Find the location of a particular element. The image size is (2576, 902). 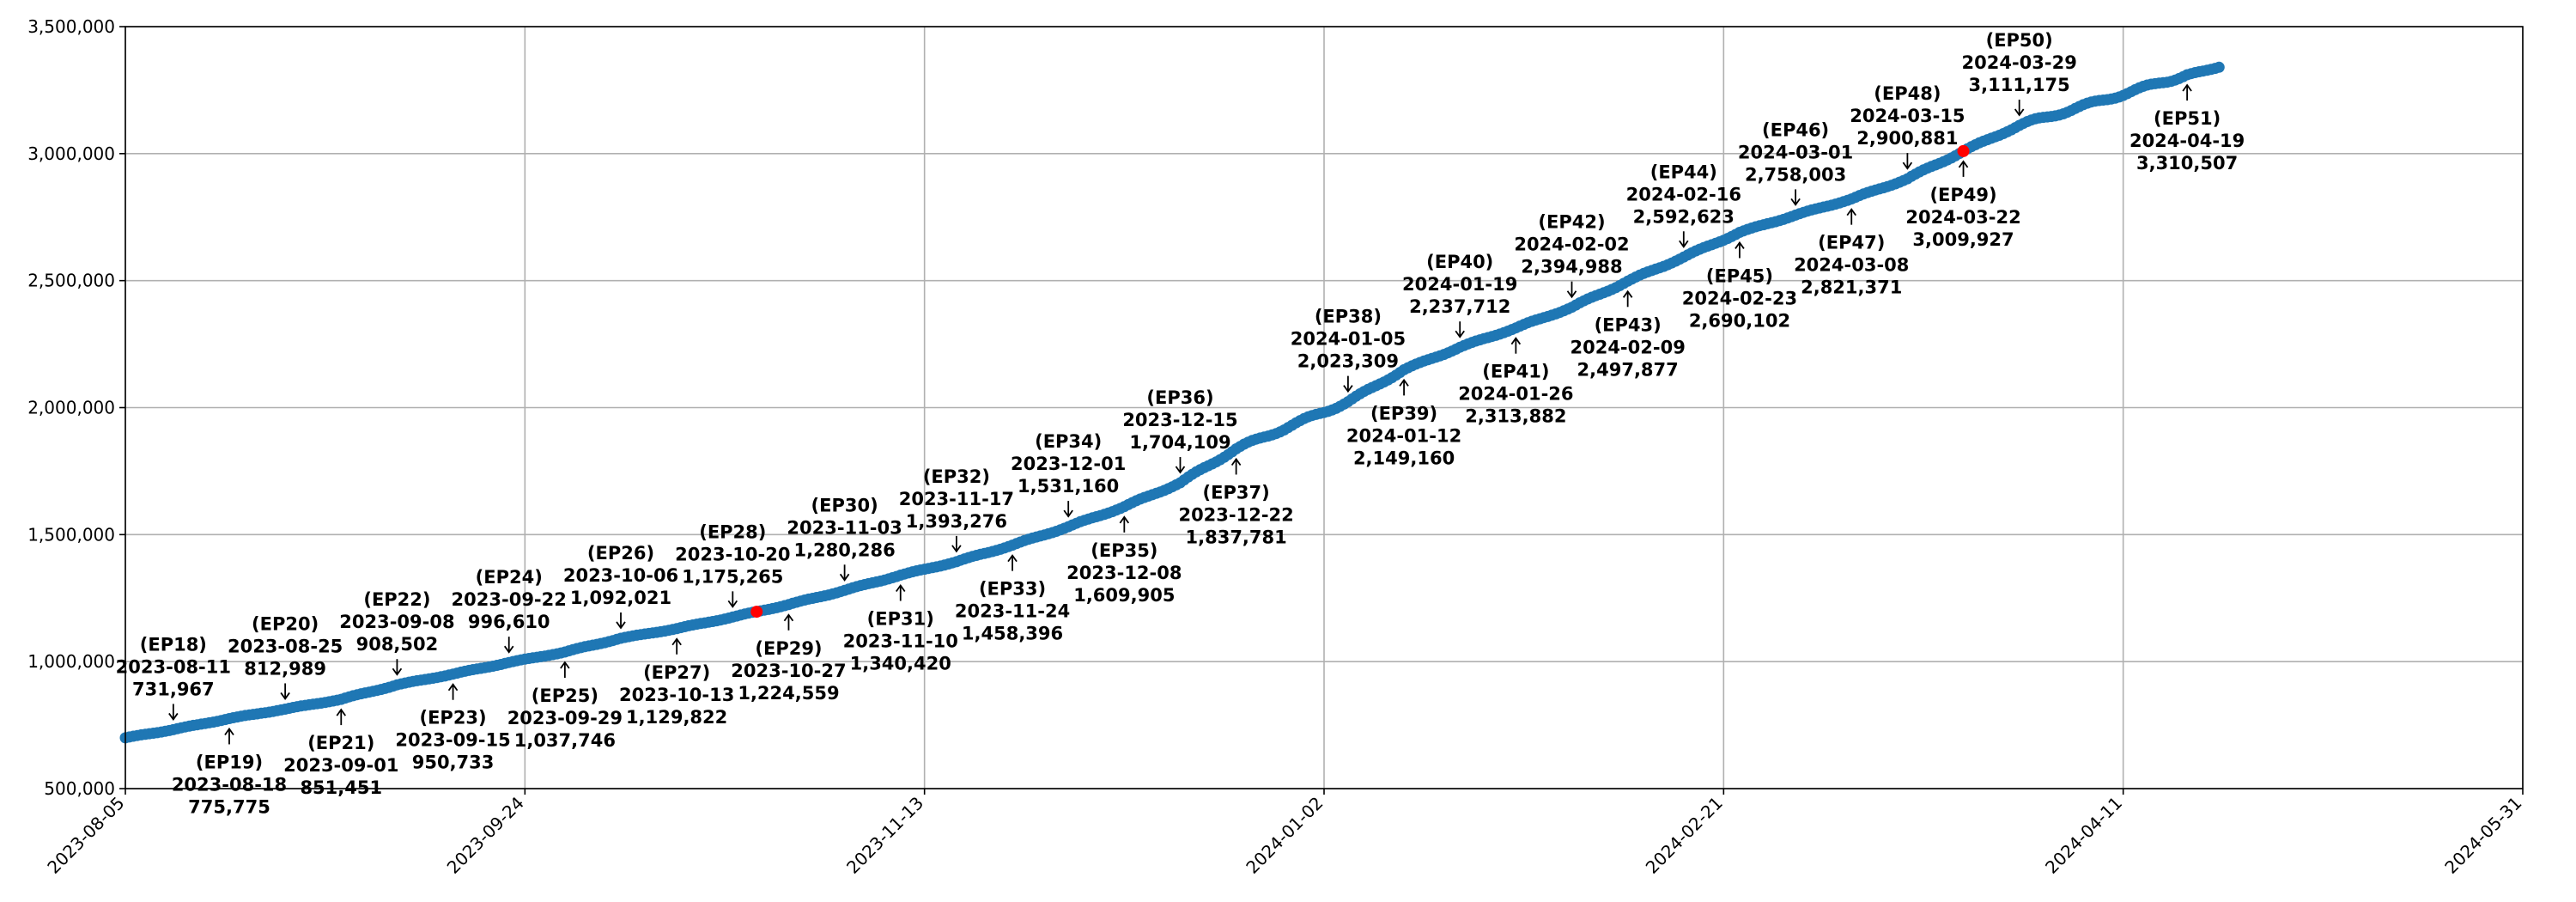

annotation-value: 1,704,109 is located at coordinates (1180, 442).